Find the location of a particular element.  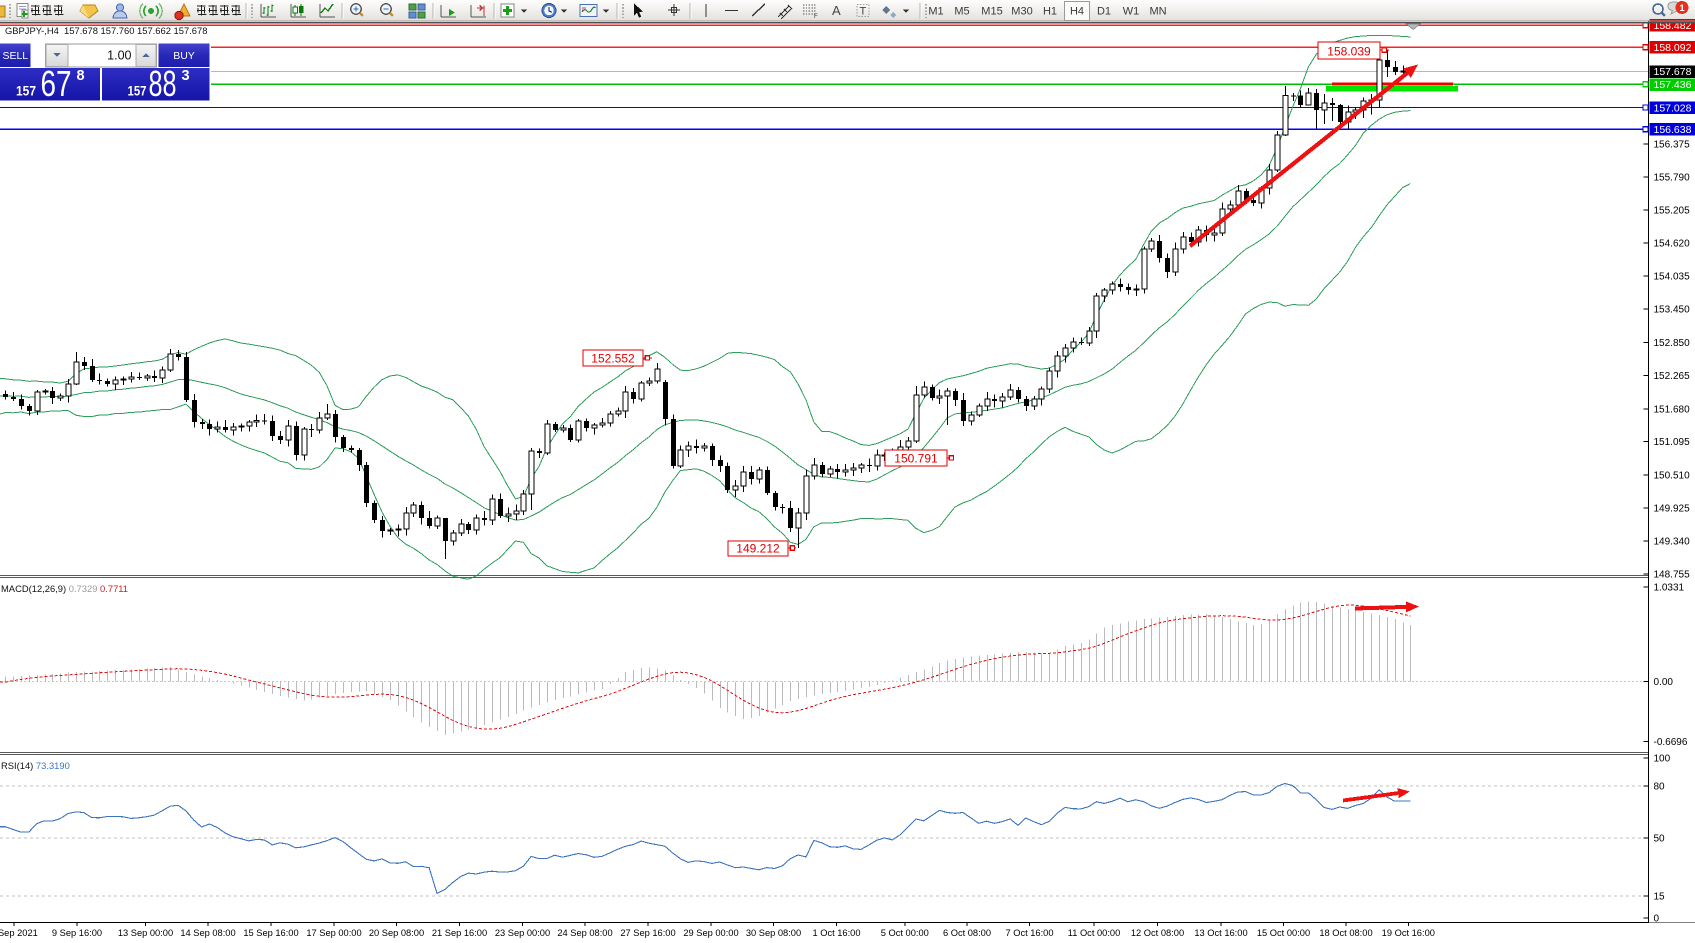

svg-text: 149.340 is located at coordinates (1672, 542).